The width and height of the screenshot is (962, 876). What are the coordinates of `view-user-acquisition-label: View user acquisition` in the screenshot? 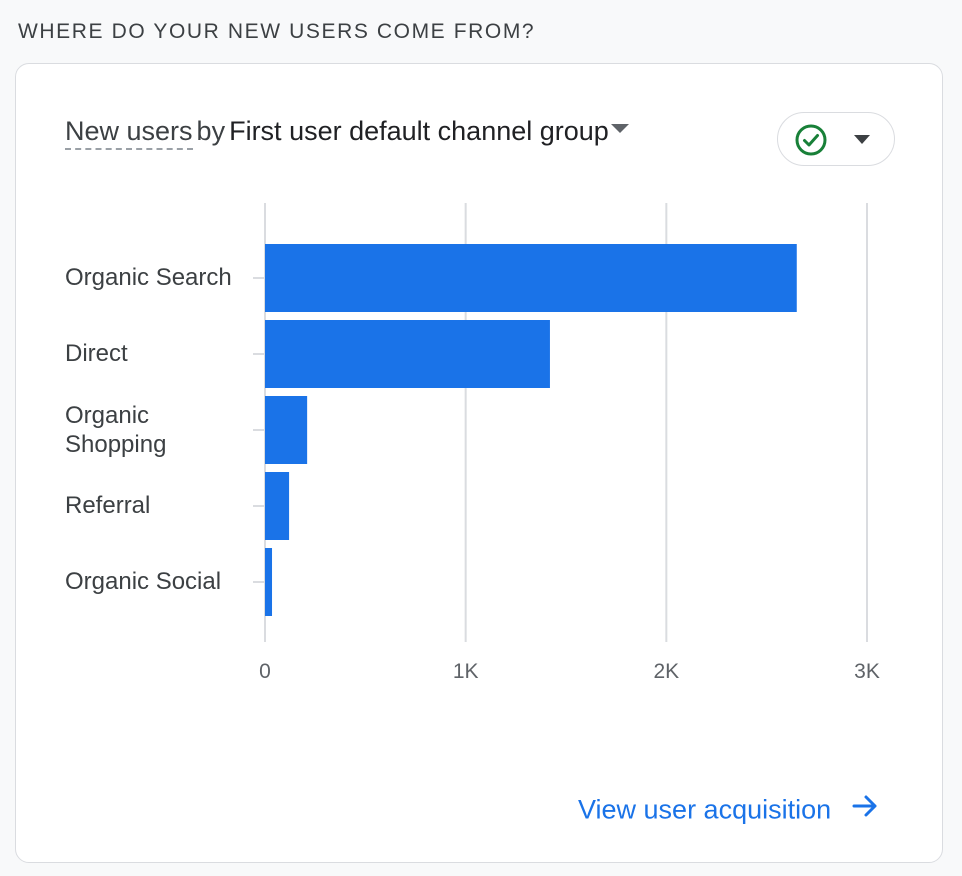 It's located at (705, 809).